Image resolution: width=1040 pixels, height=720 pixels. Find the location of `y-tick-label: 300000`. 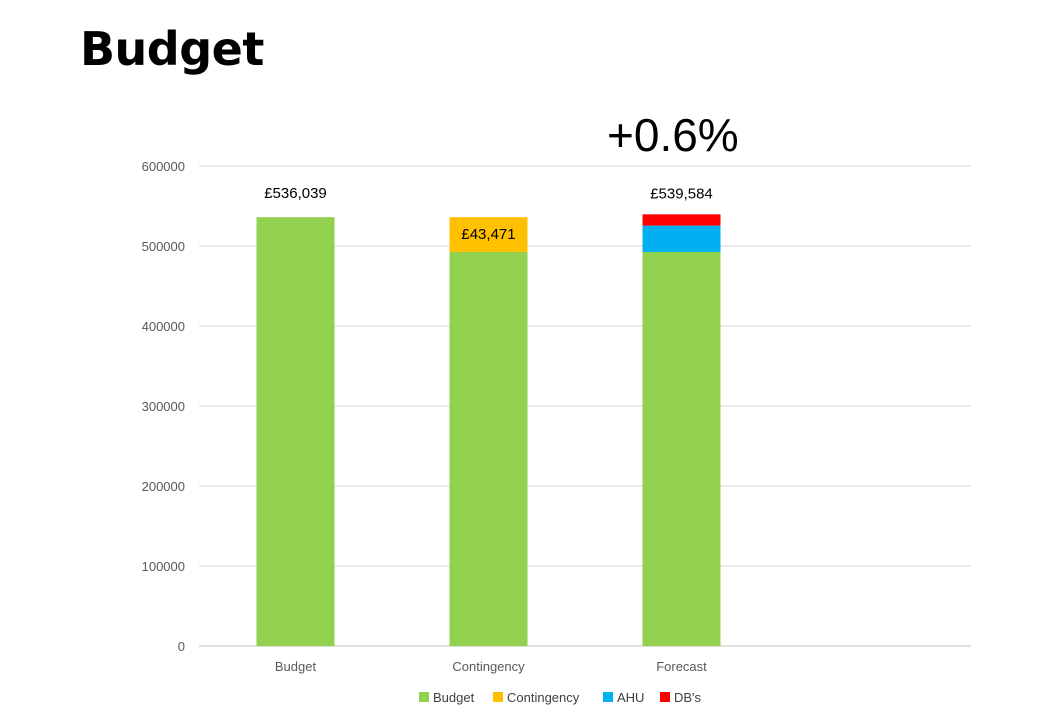

y-tick-label: 300000 is located at coordinates (163, 406).